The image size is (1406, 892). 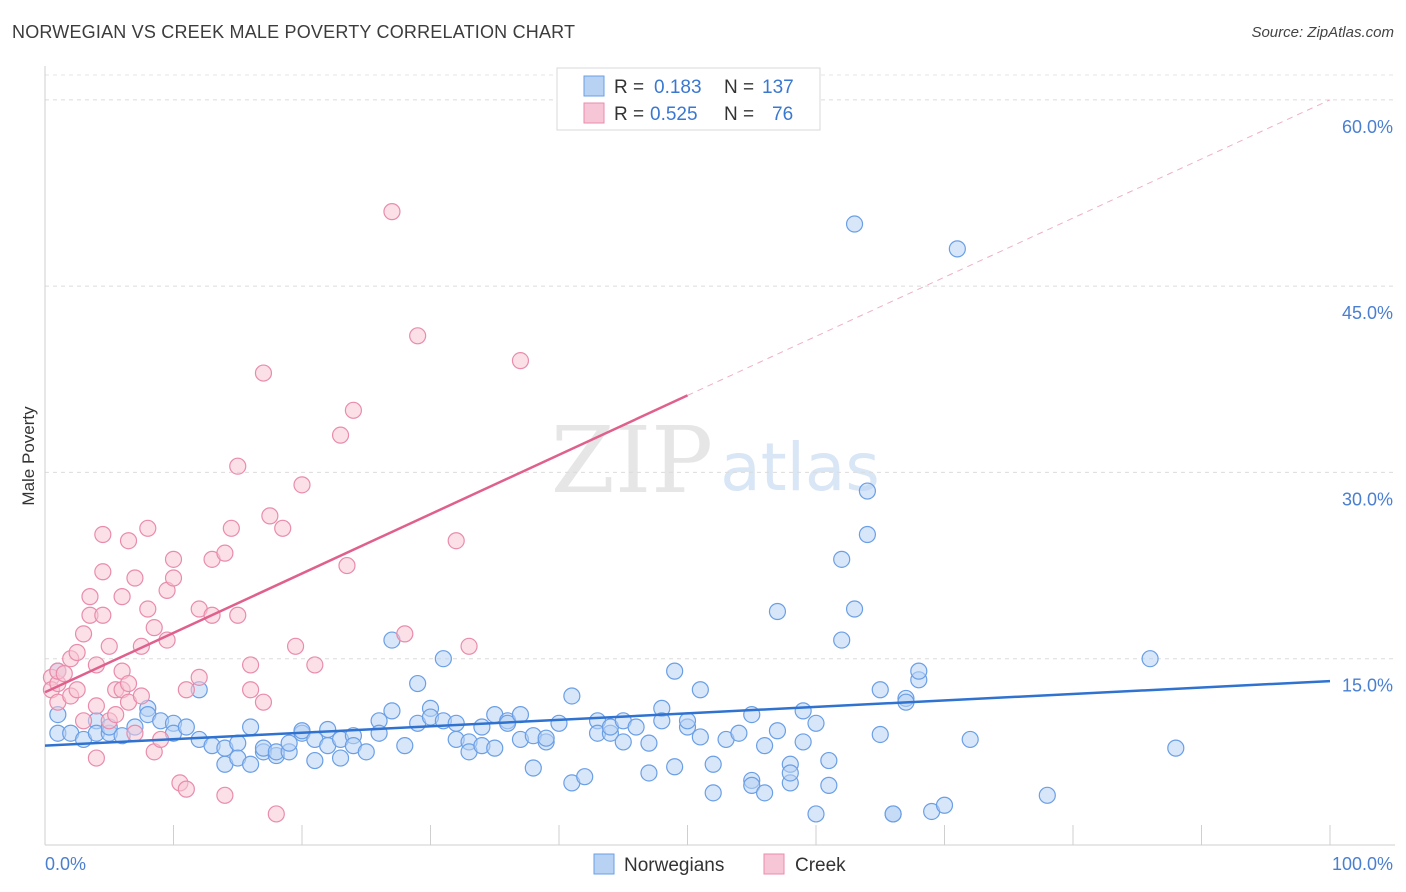 What do you see at coordinates (782, 114) in the screenshot?
I see `legend-n-value-creek: 76` at bounding box center [782, 114].